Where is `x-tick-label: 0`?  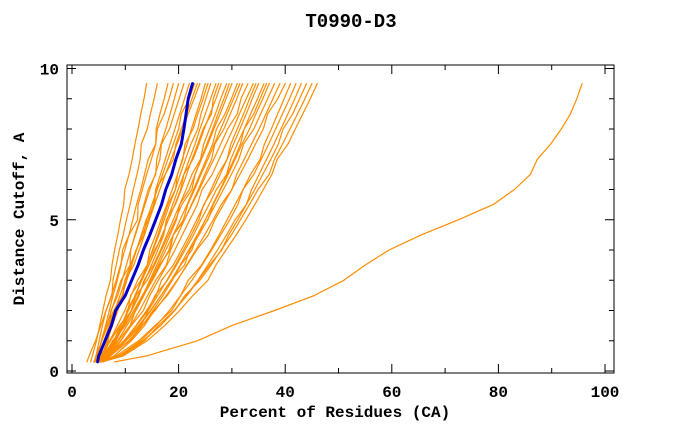 x-tick-label: 0 is located at coordinates (72, 393).